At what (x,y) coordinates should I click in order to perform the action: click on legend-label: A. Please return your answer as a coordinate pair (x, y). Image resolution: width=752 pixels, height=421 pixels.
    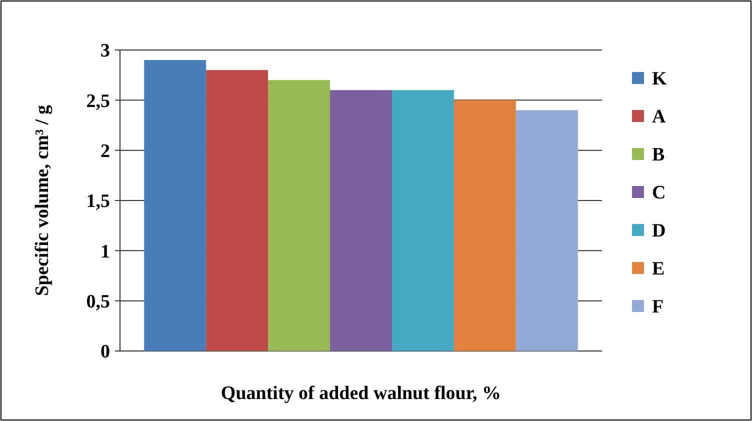
    Looking at the image, I should click on (659, 117).